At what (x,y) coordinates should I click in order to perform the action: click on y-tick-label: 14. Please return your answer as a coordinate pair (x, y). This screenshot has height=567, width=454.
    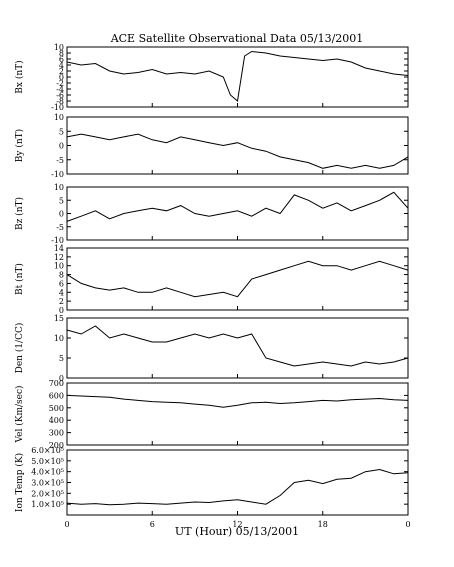
    Looking at the image, I should click on (59, 248).